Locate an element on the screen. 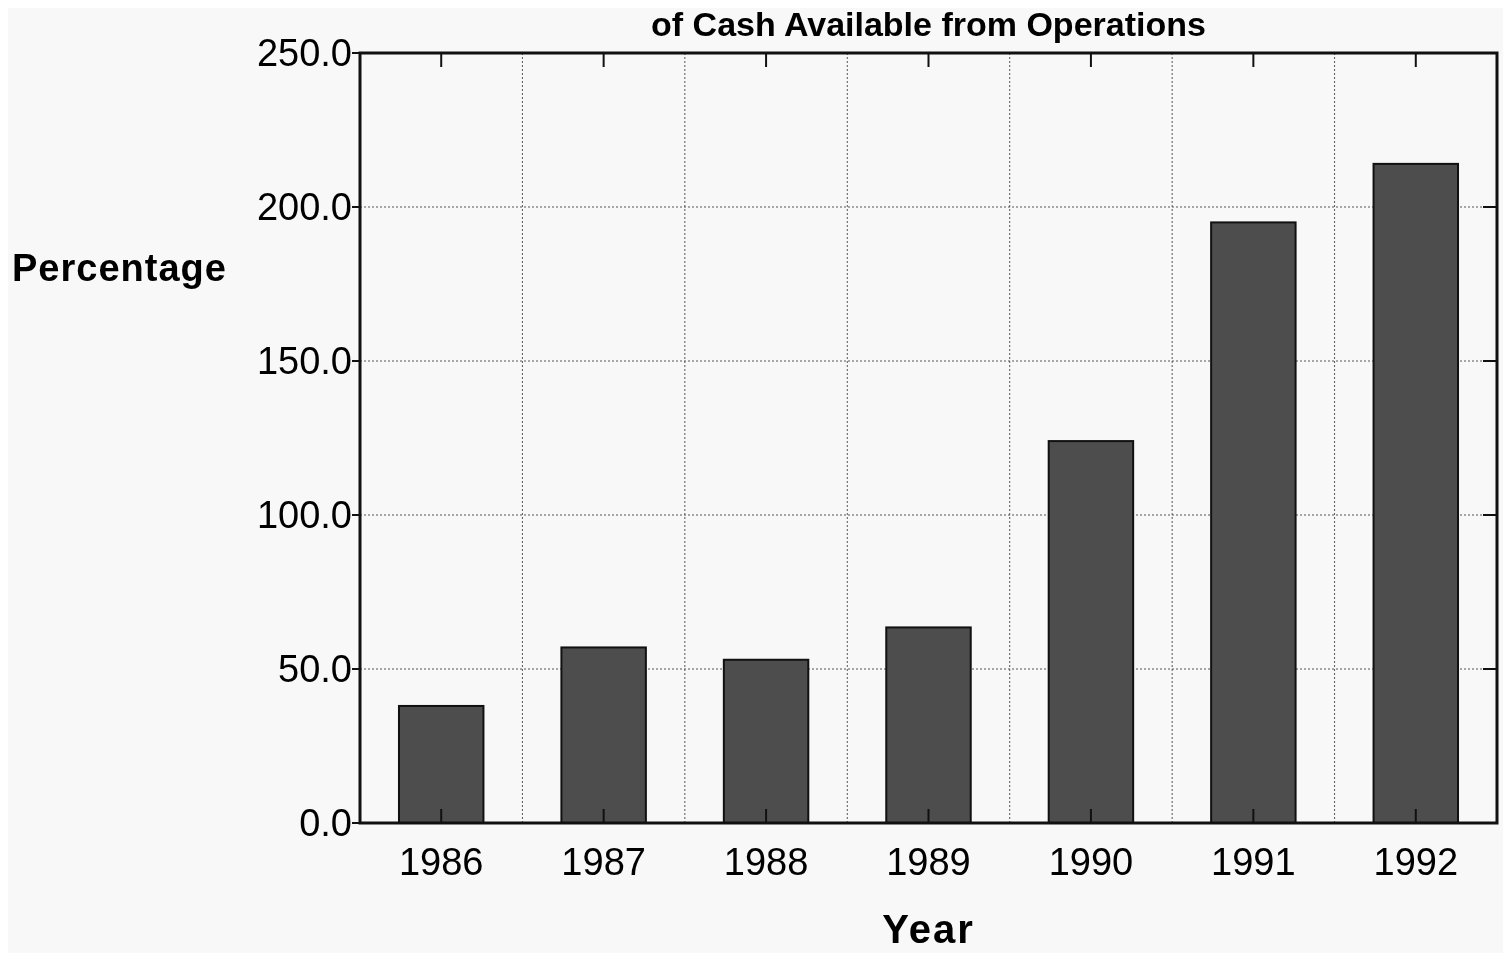  x-tick-label: 1992 is located at coordinates (1416, 862).